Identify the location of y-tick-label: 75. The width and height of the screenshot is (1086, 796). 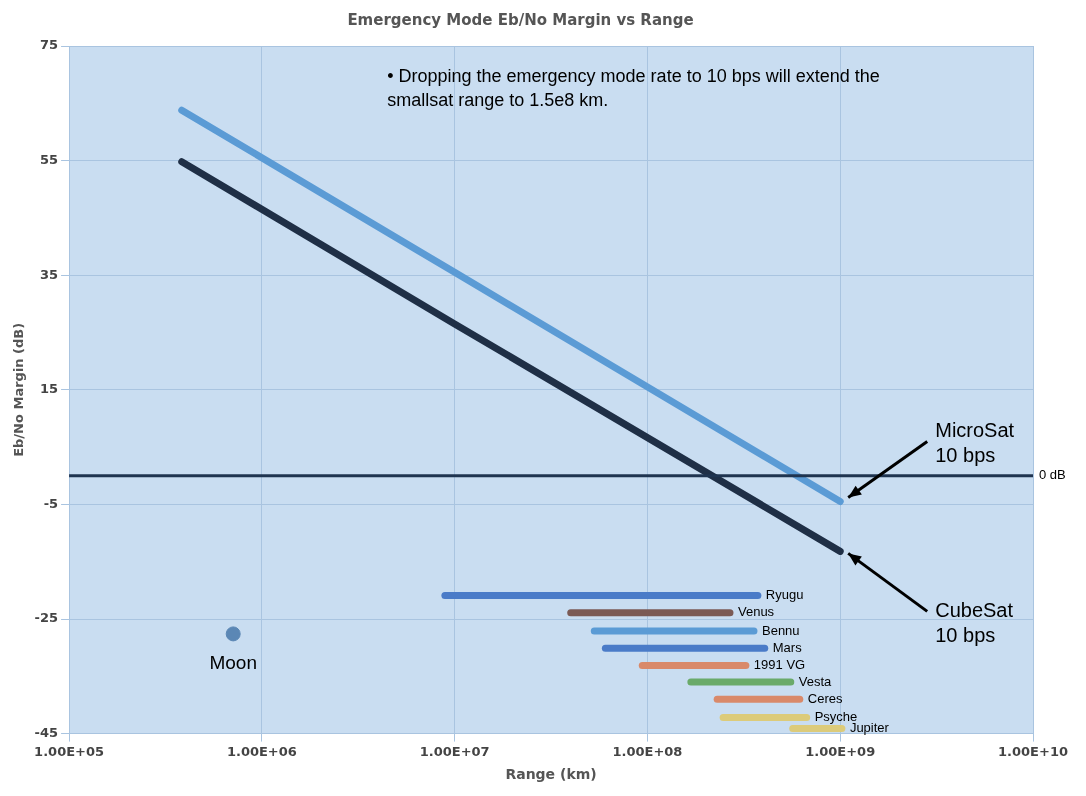
(49, 45).